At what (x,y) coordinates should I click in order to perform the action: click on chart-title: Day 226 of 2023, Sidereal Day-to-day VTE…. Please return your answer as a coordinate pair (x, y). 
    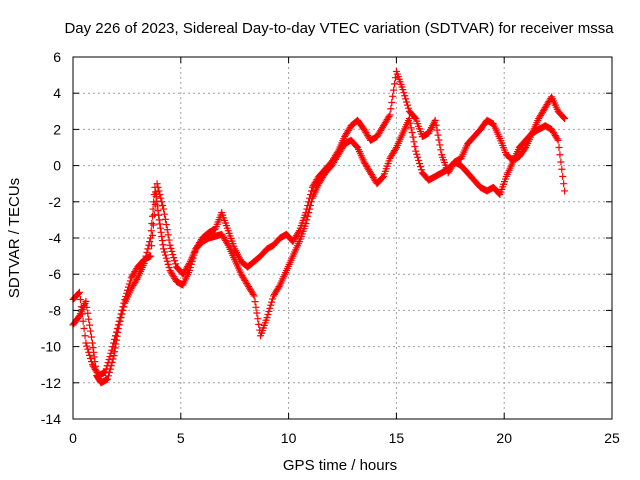
    Looking at the image, I should click on (339, 28).